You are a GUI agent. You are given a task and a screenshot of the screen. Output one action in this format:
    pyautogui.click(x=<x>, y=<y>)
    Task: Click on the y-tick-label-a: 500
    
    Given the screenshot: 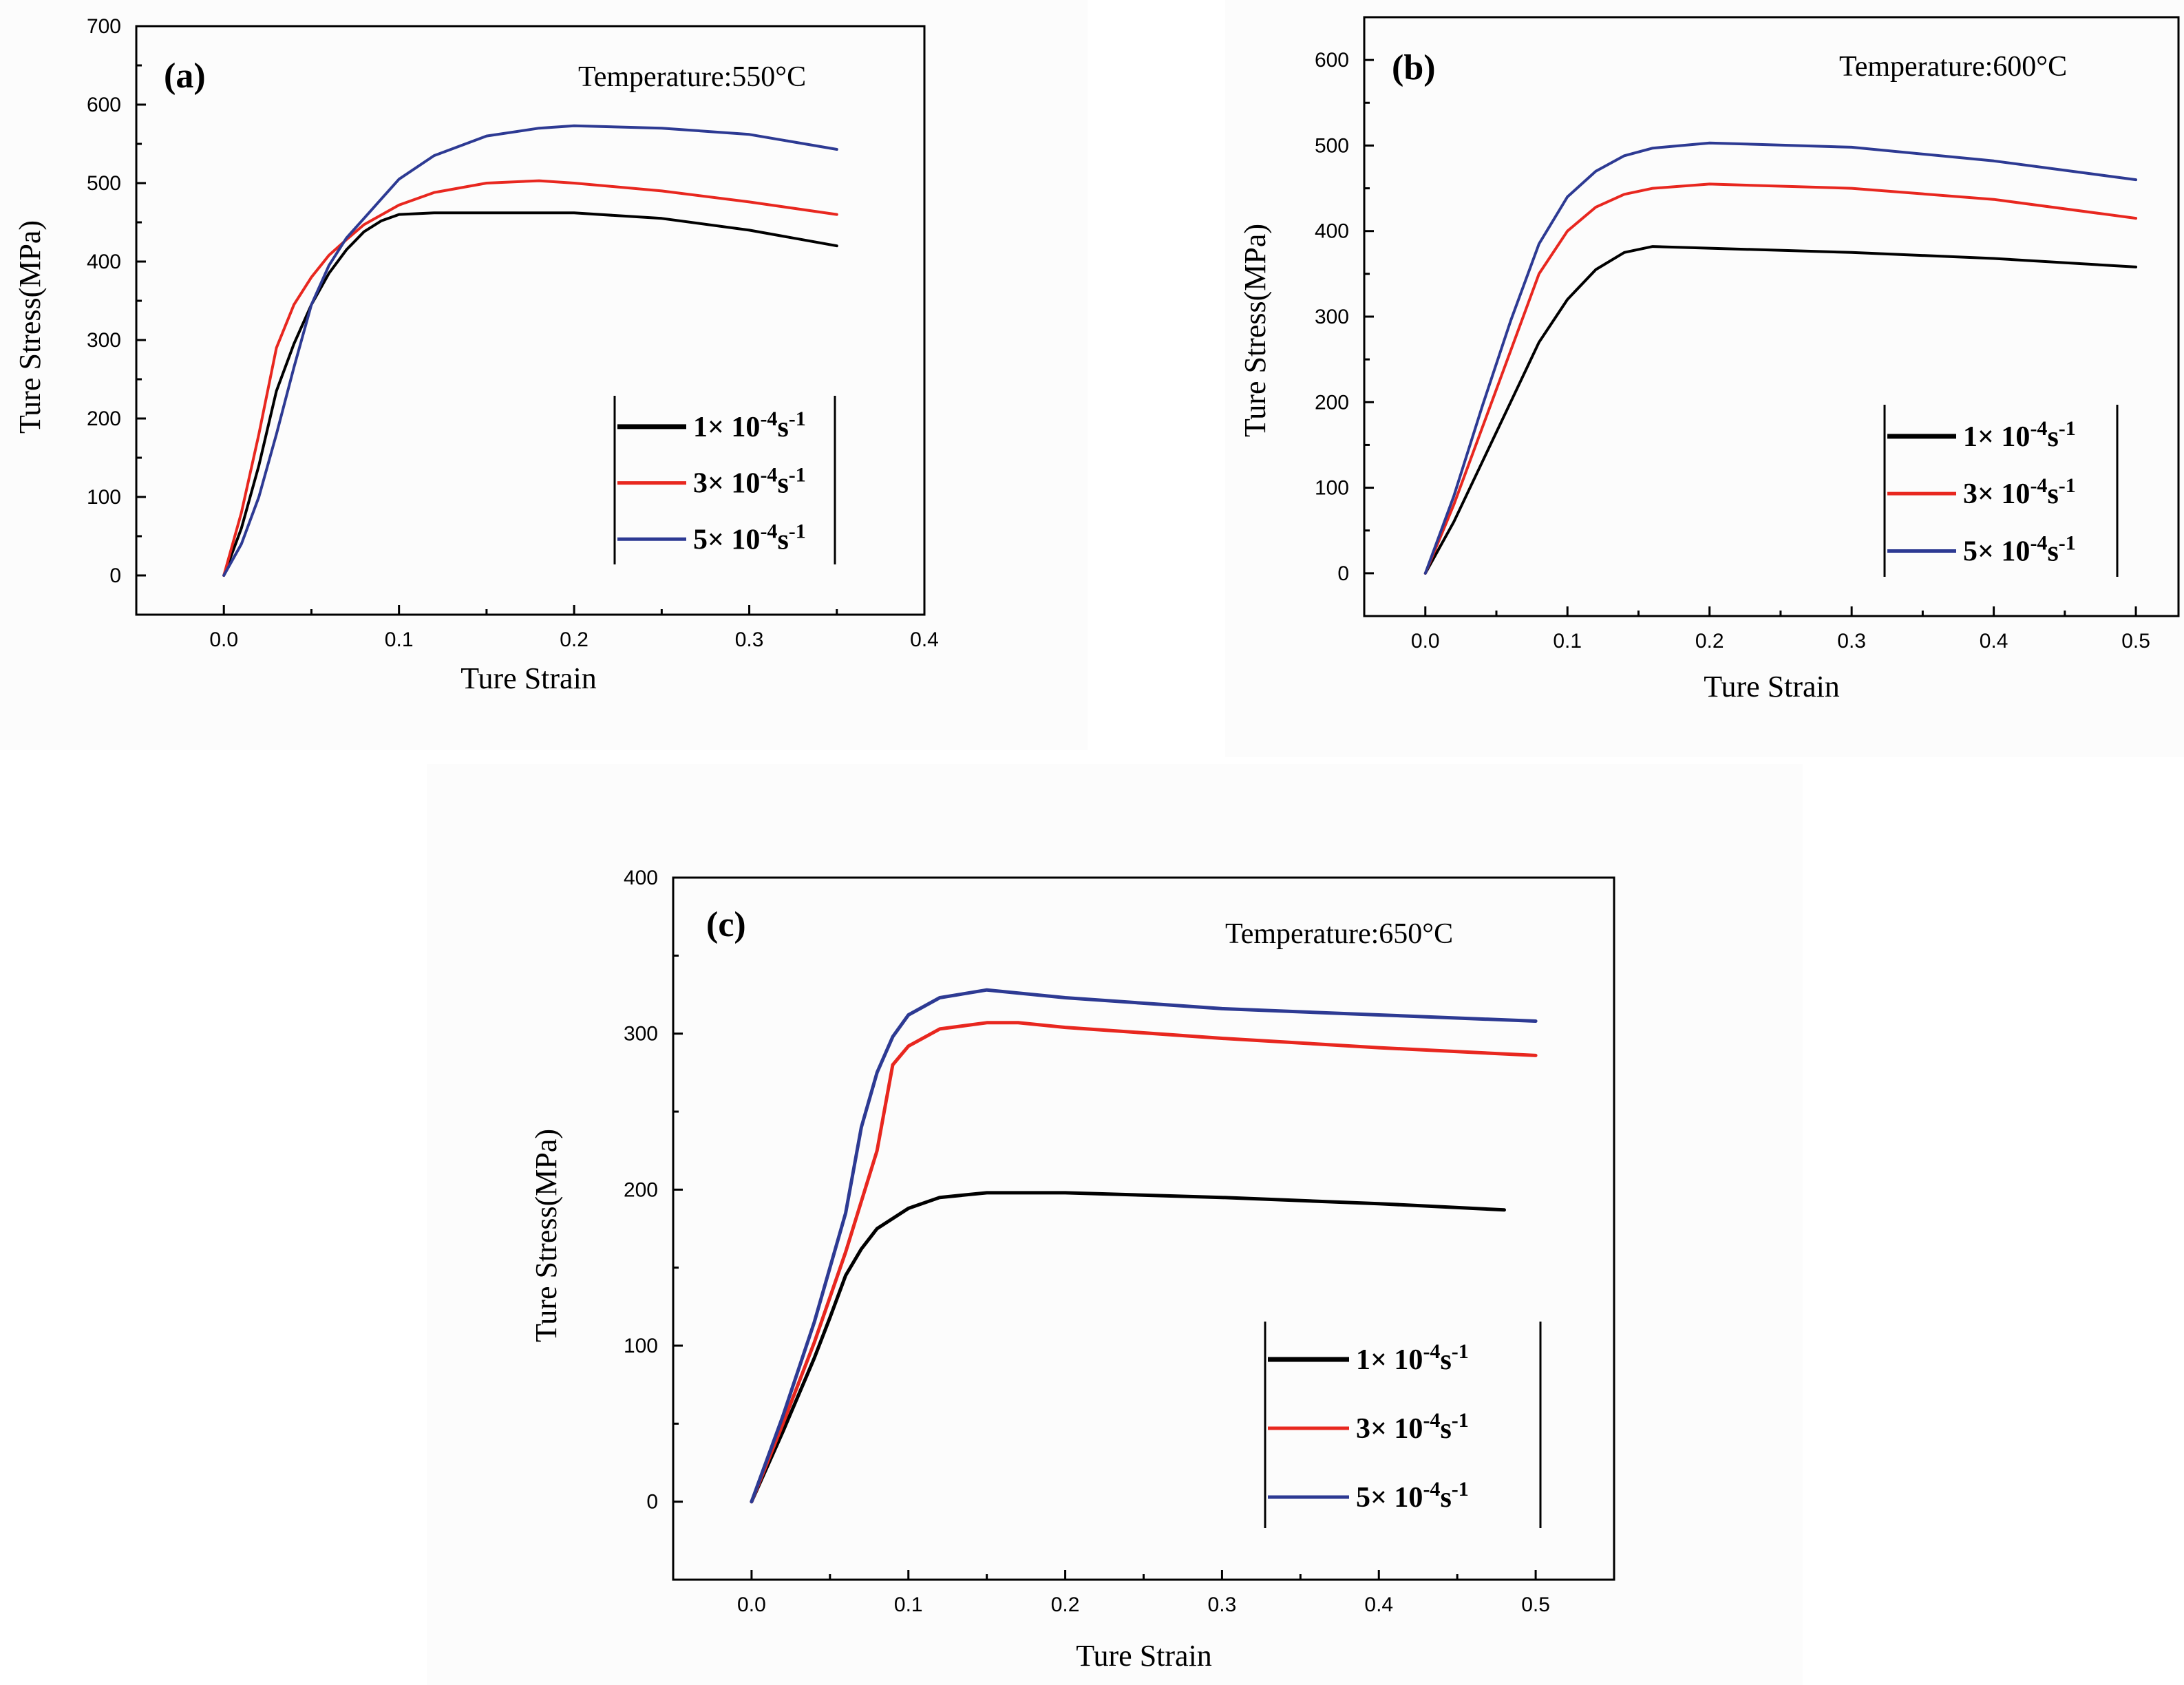 What is the action you would take?
    pyautogui.click(x=104, y=183)
    